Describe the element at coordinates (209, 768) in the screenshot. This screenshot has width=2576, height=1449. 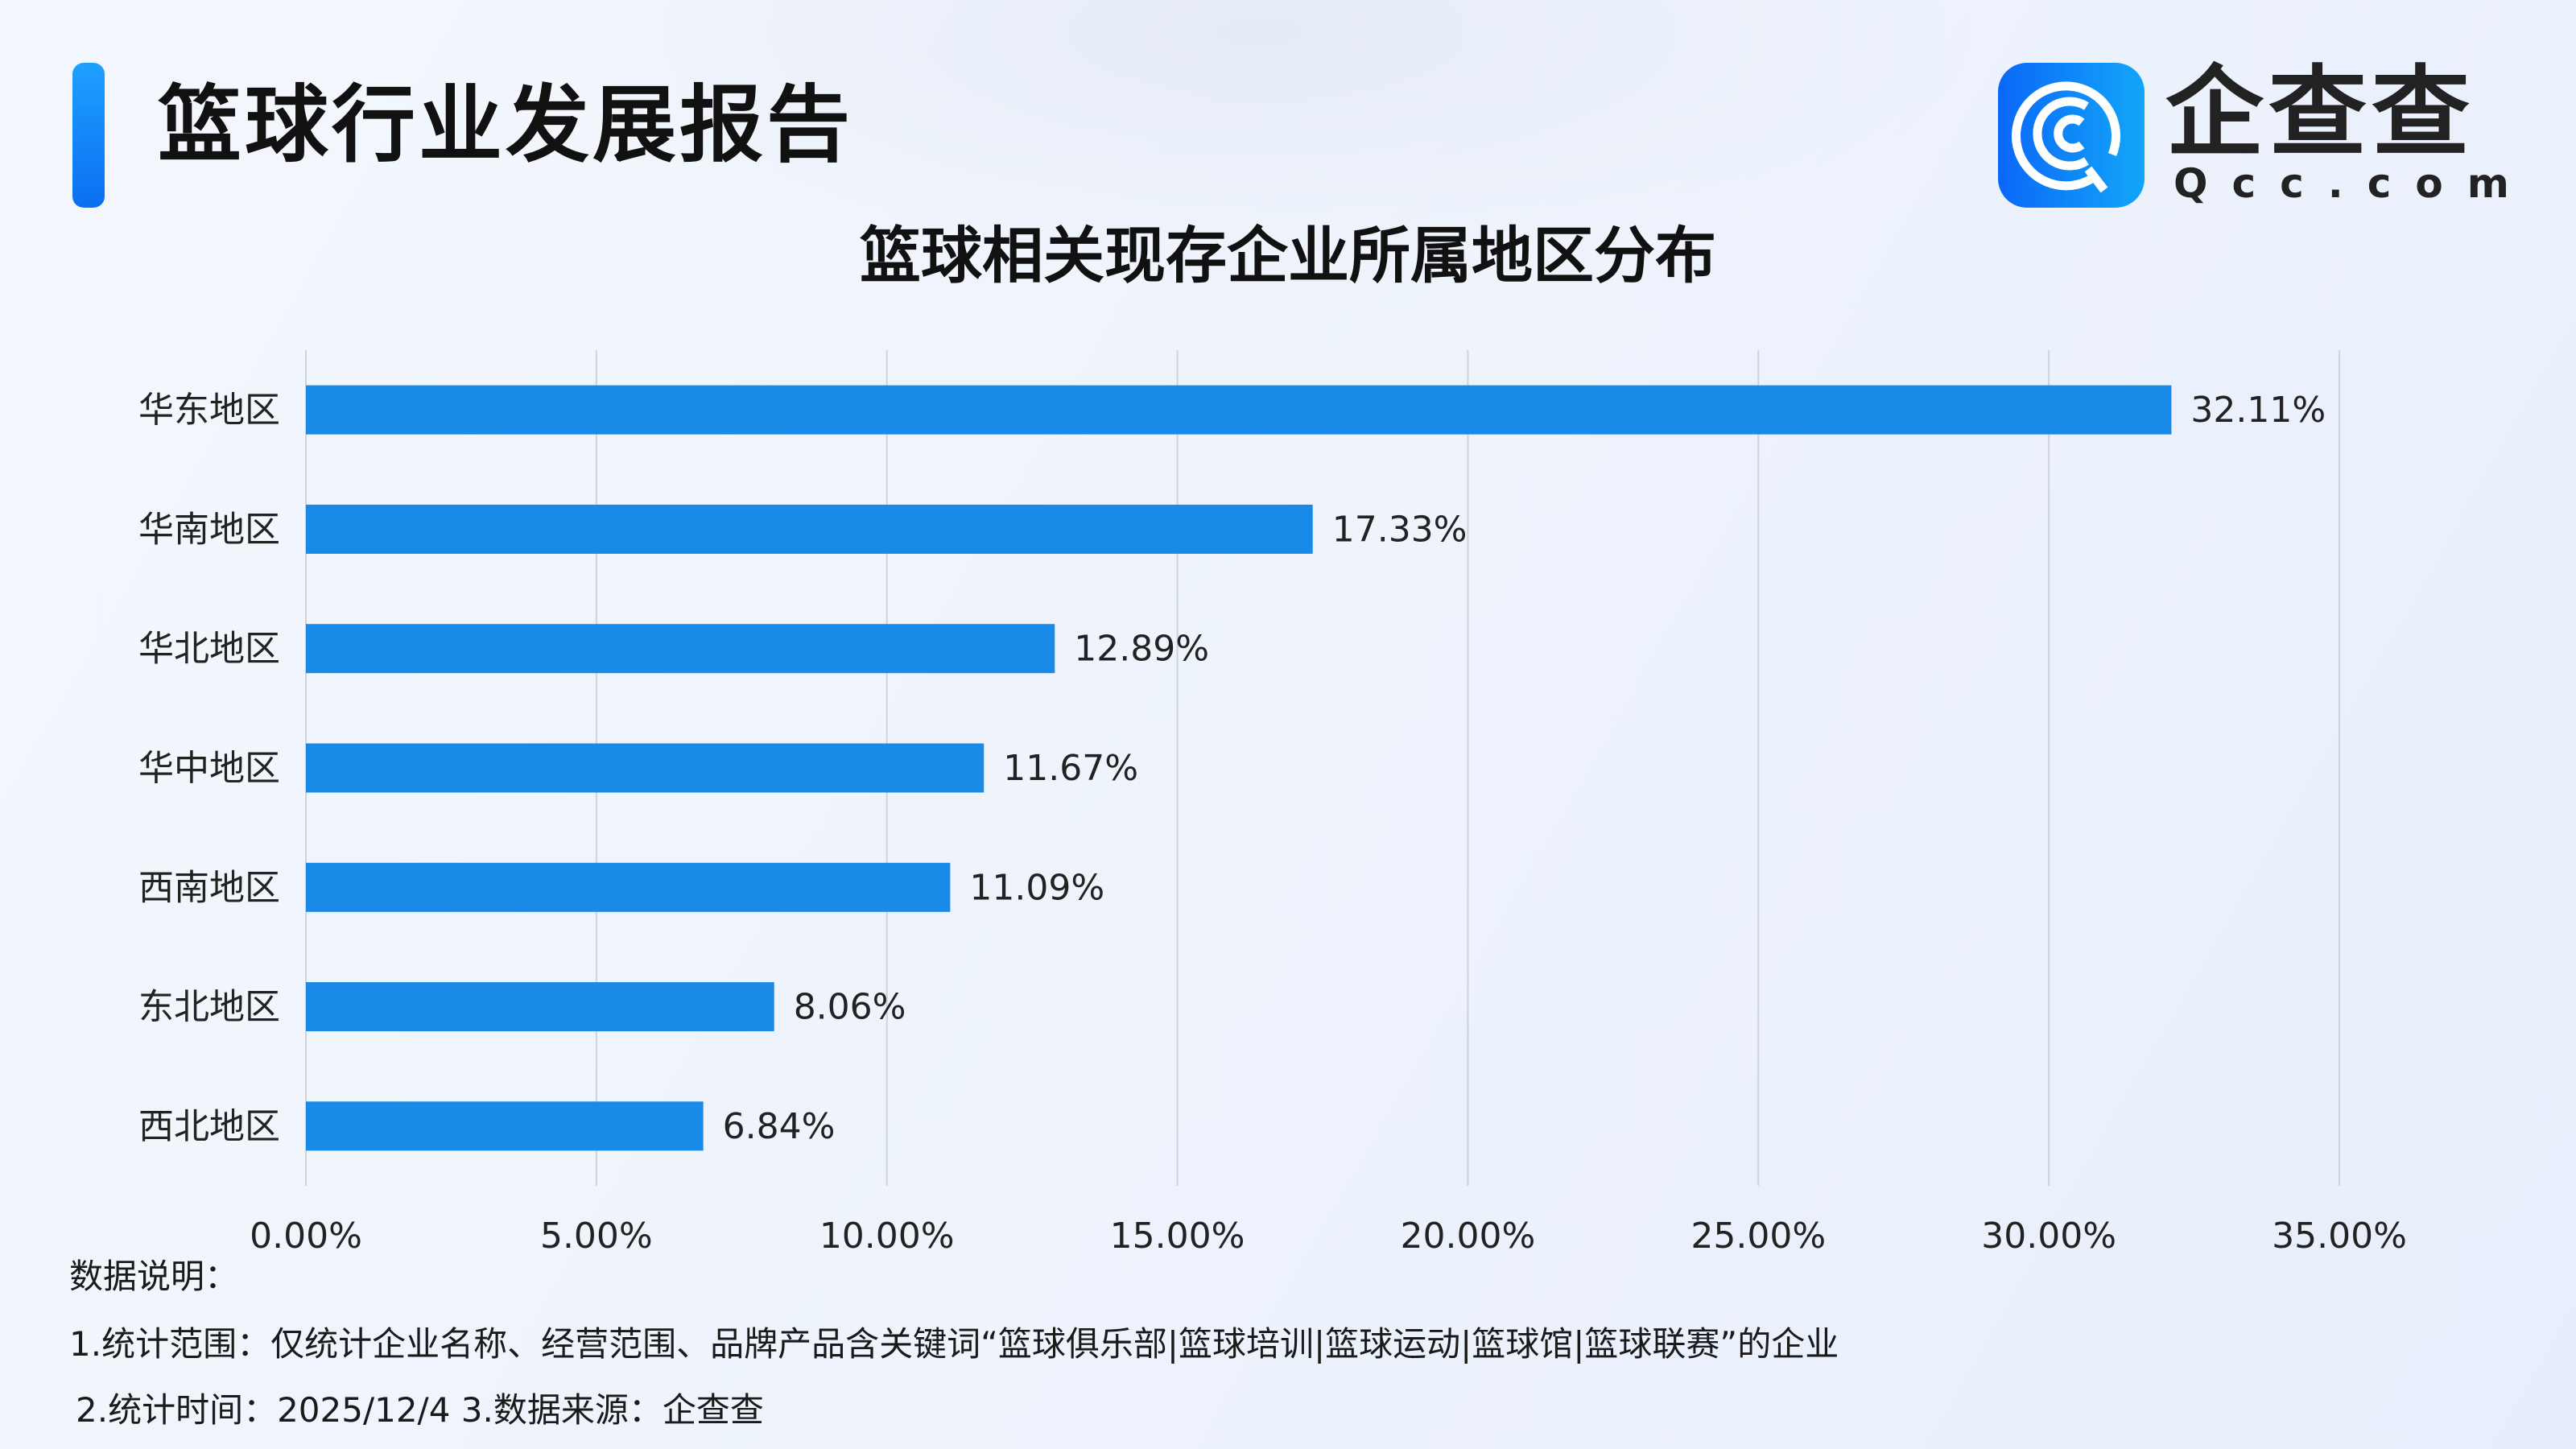
I see `category-label: 华中地区` at that location.